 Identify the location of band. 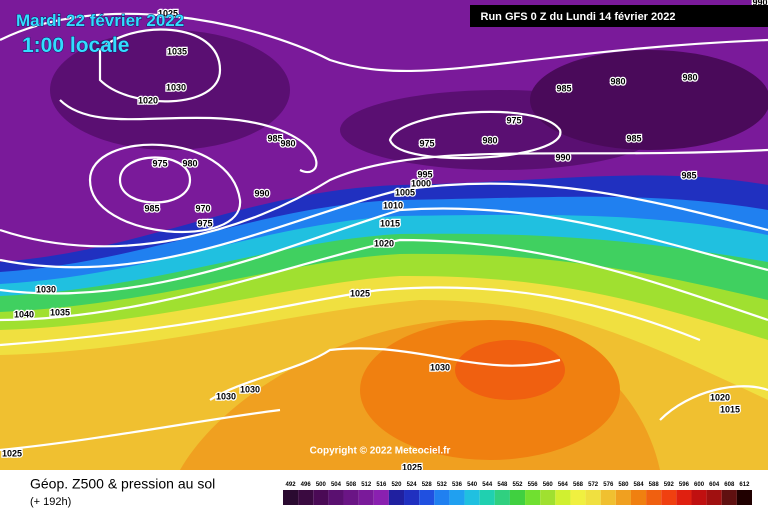
(510, 370).